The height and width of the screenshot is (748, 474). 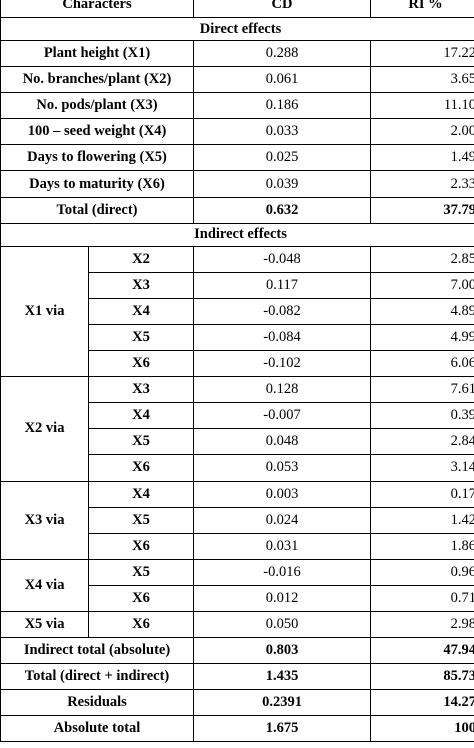 I want to click on ri-value: 1.42, so click(x=422, y=520).